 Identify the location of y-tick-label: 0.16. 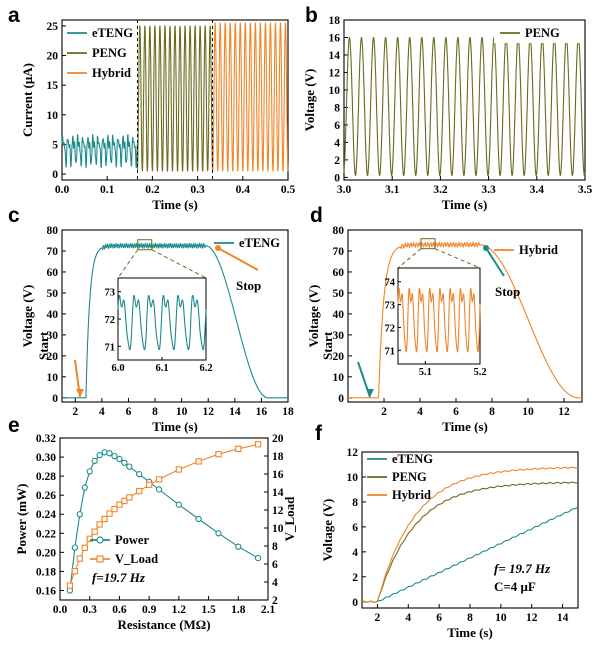
(46, 591).